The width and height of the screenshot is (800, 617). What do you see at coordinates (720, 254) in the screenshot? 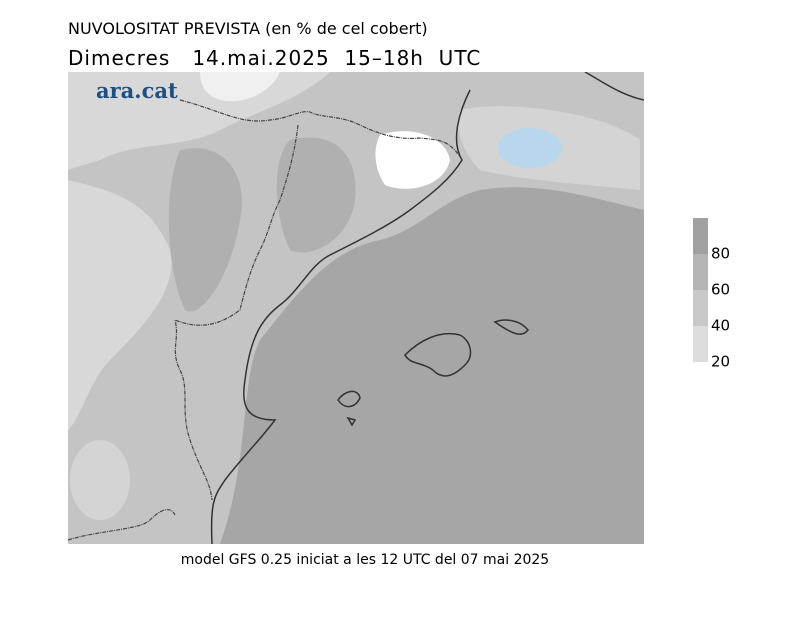
I see `legend-label: 80` at bounding box center [720, 254].